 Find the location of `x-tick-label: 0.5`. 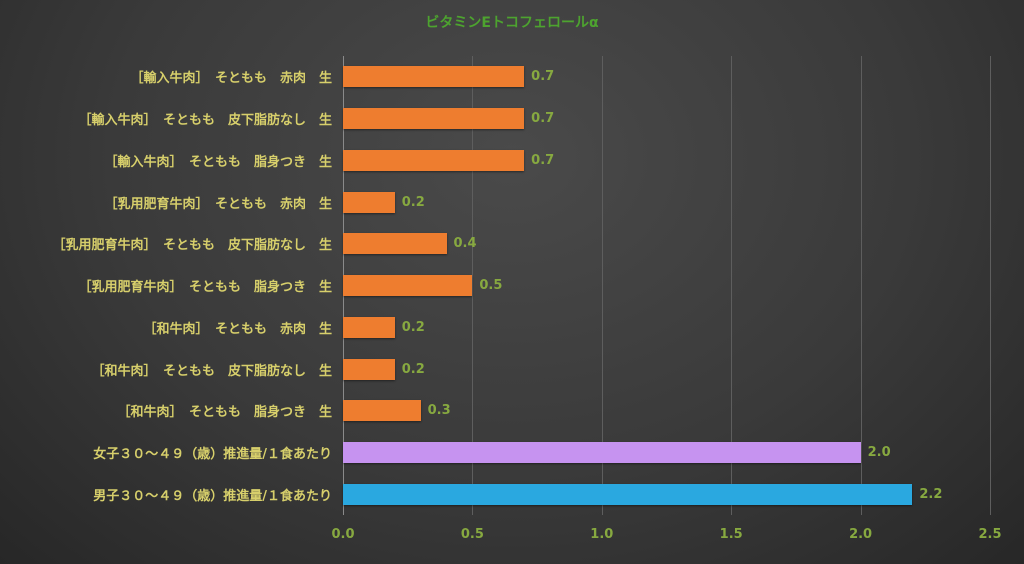

x-tick-label: 0.5 is located at coordinates (472, 534).